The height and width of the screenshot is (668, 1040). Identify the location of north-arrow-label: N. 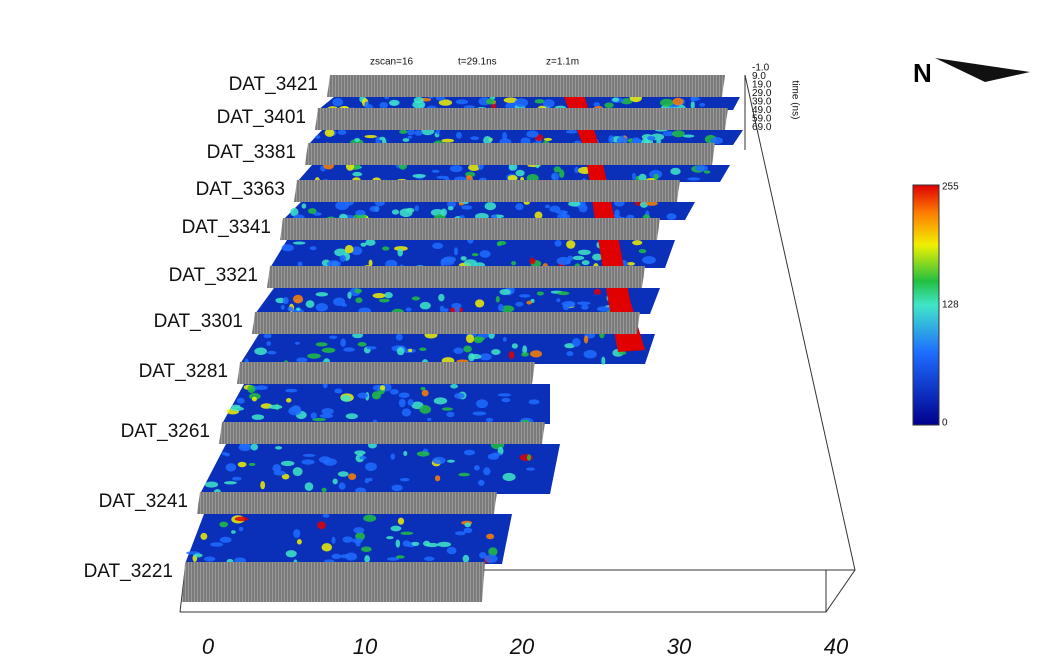
(922, 73).